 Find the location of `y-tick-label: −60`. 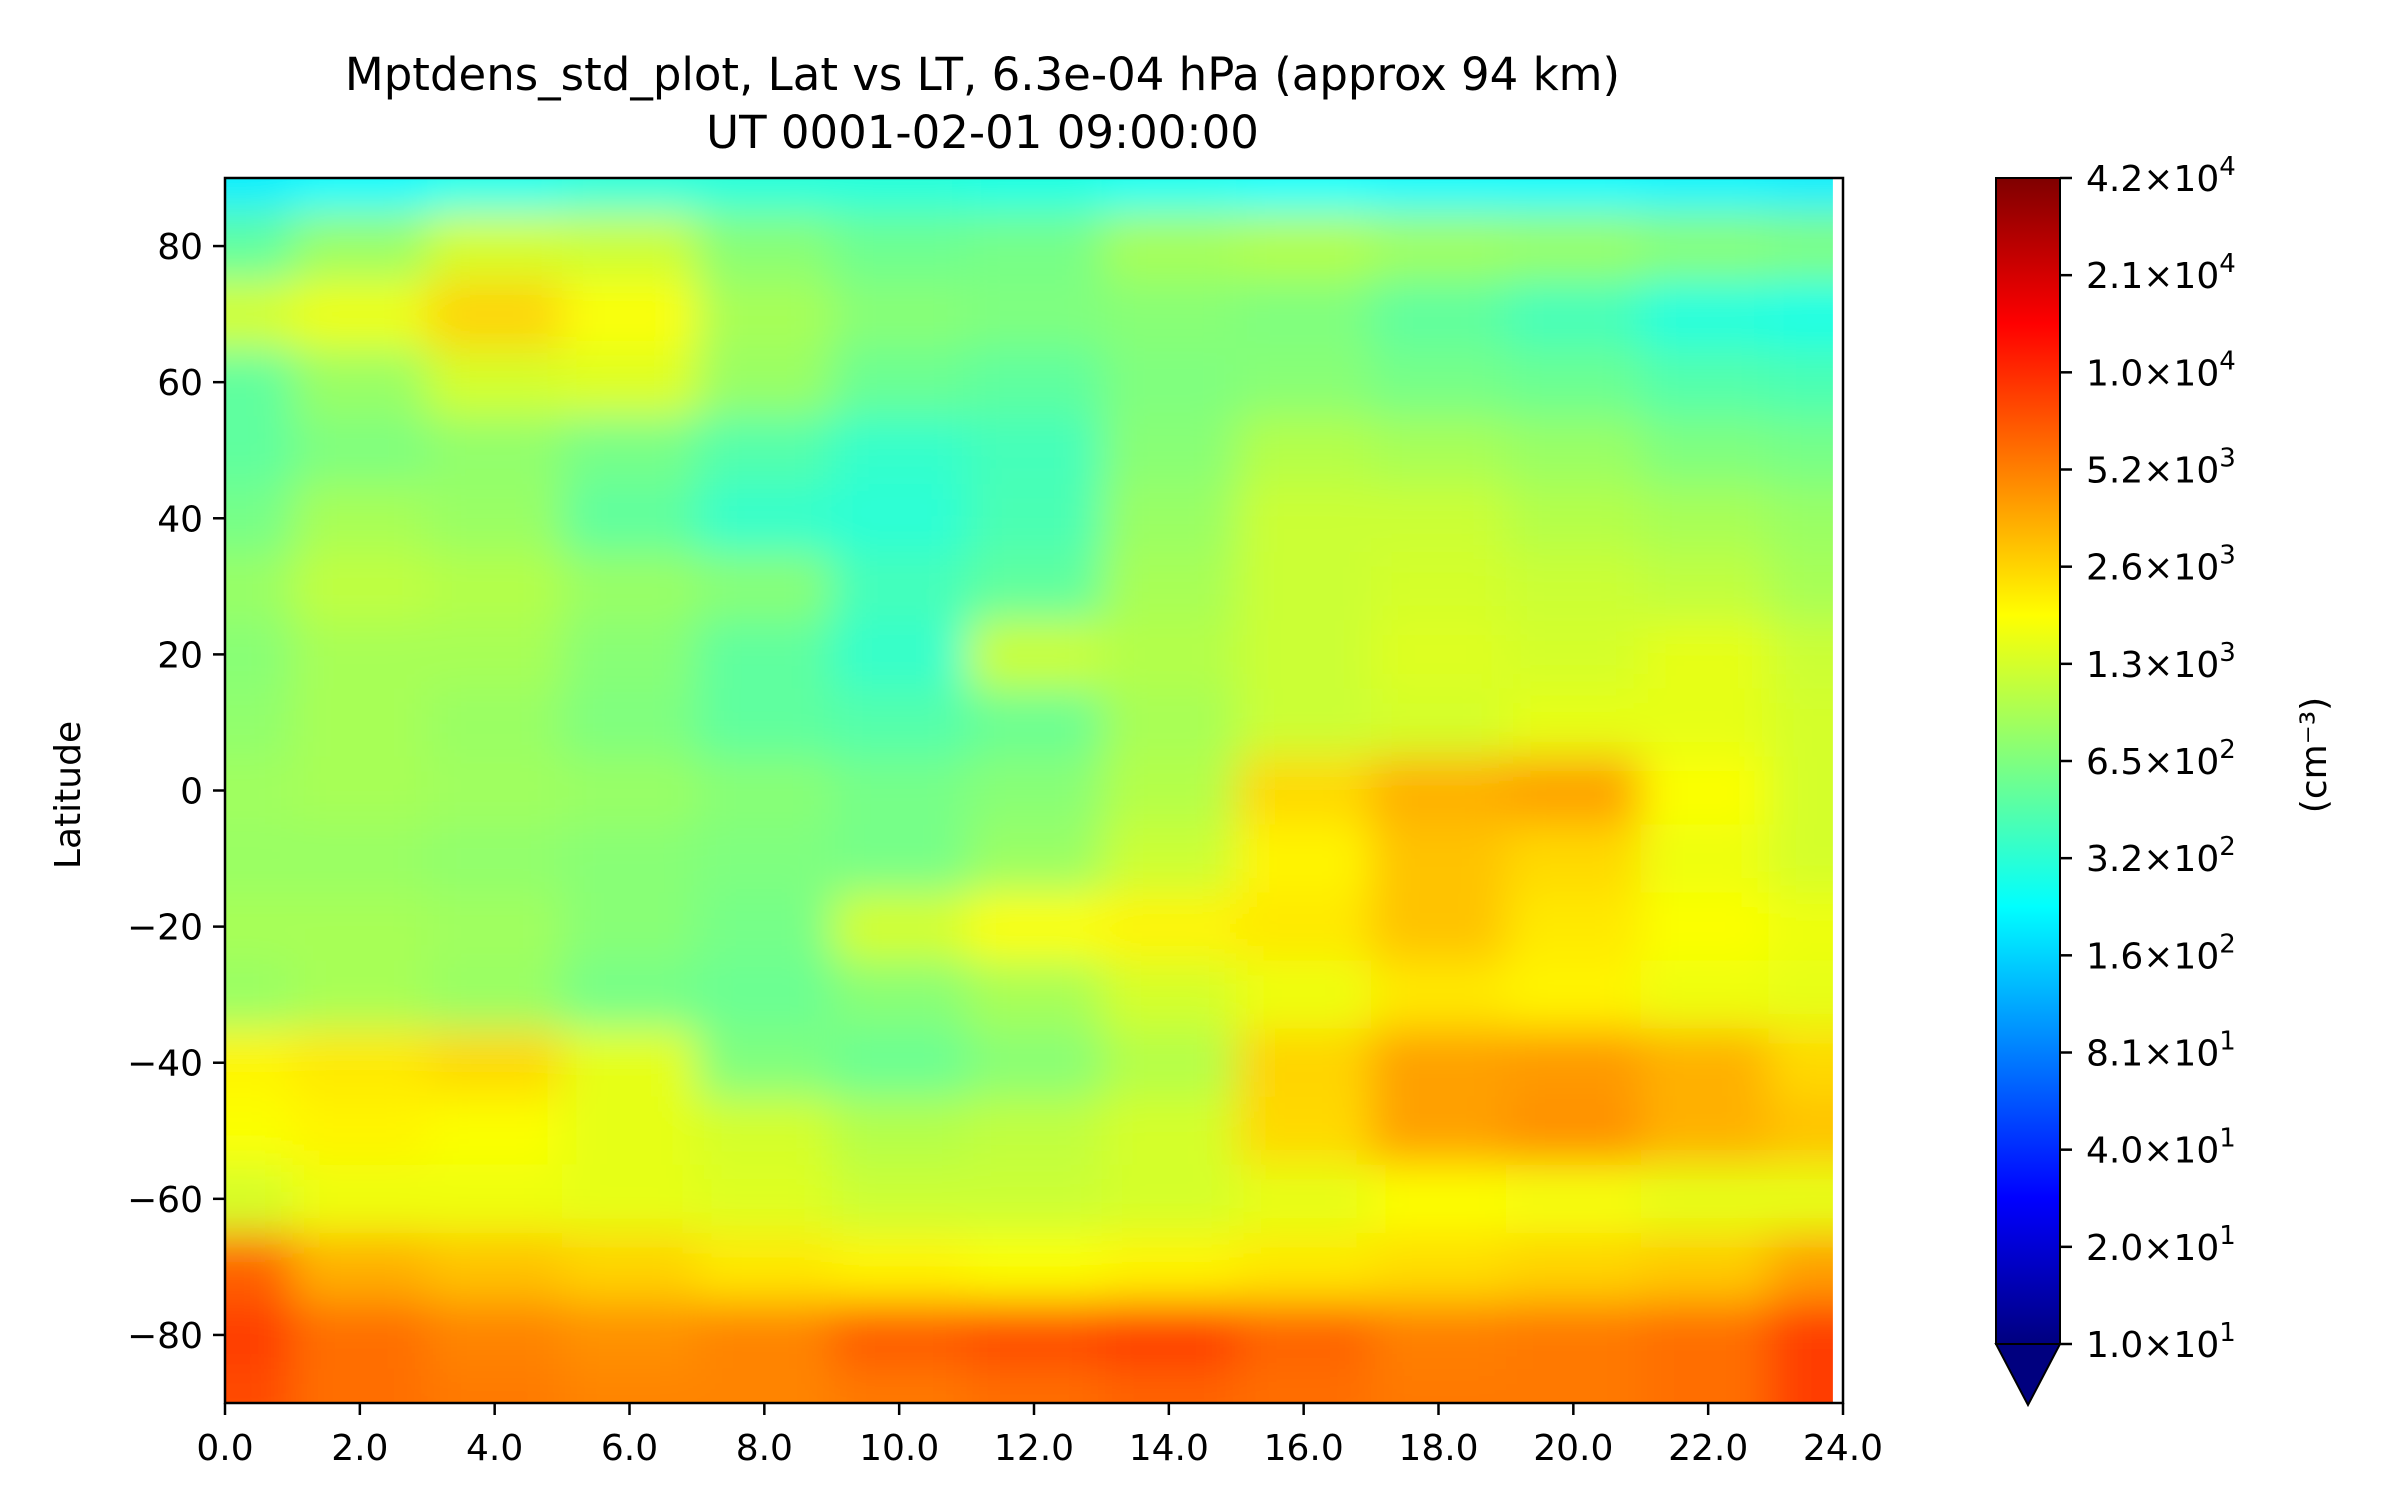

y-tick-label: −60 is located at coordinates (165, 1200).